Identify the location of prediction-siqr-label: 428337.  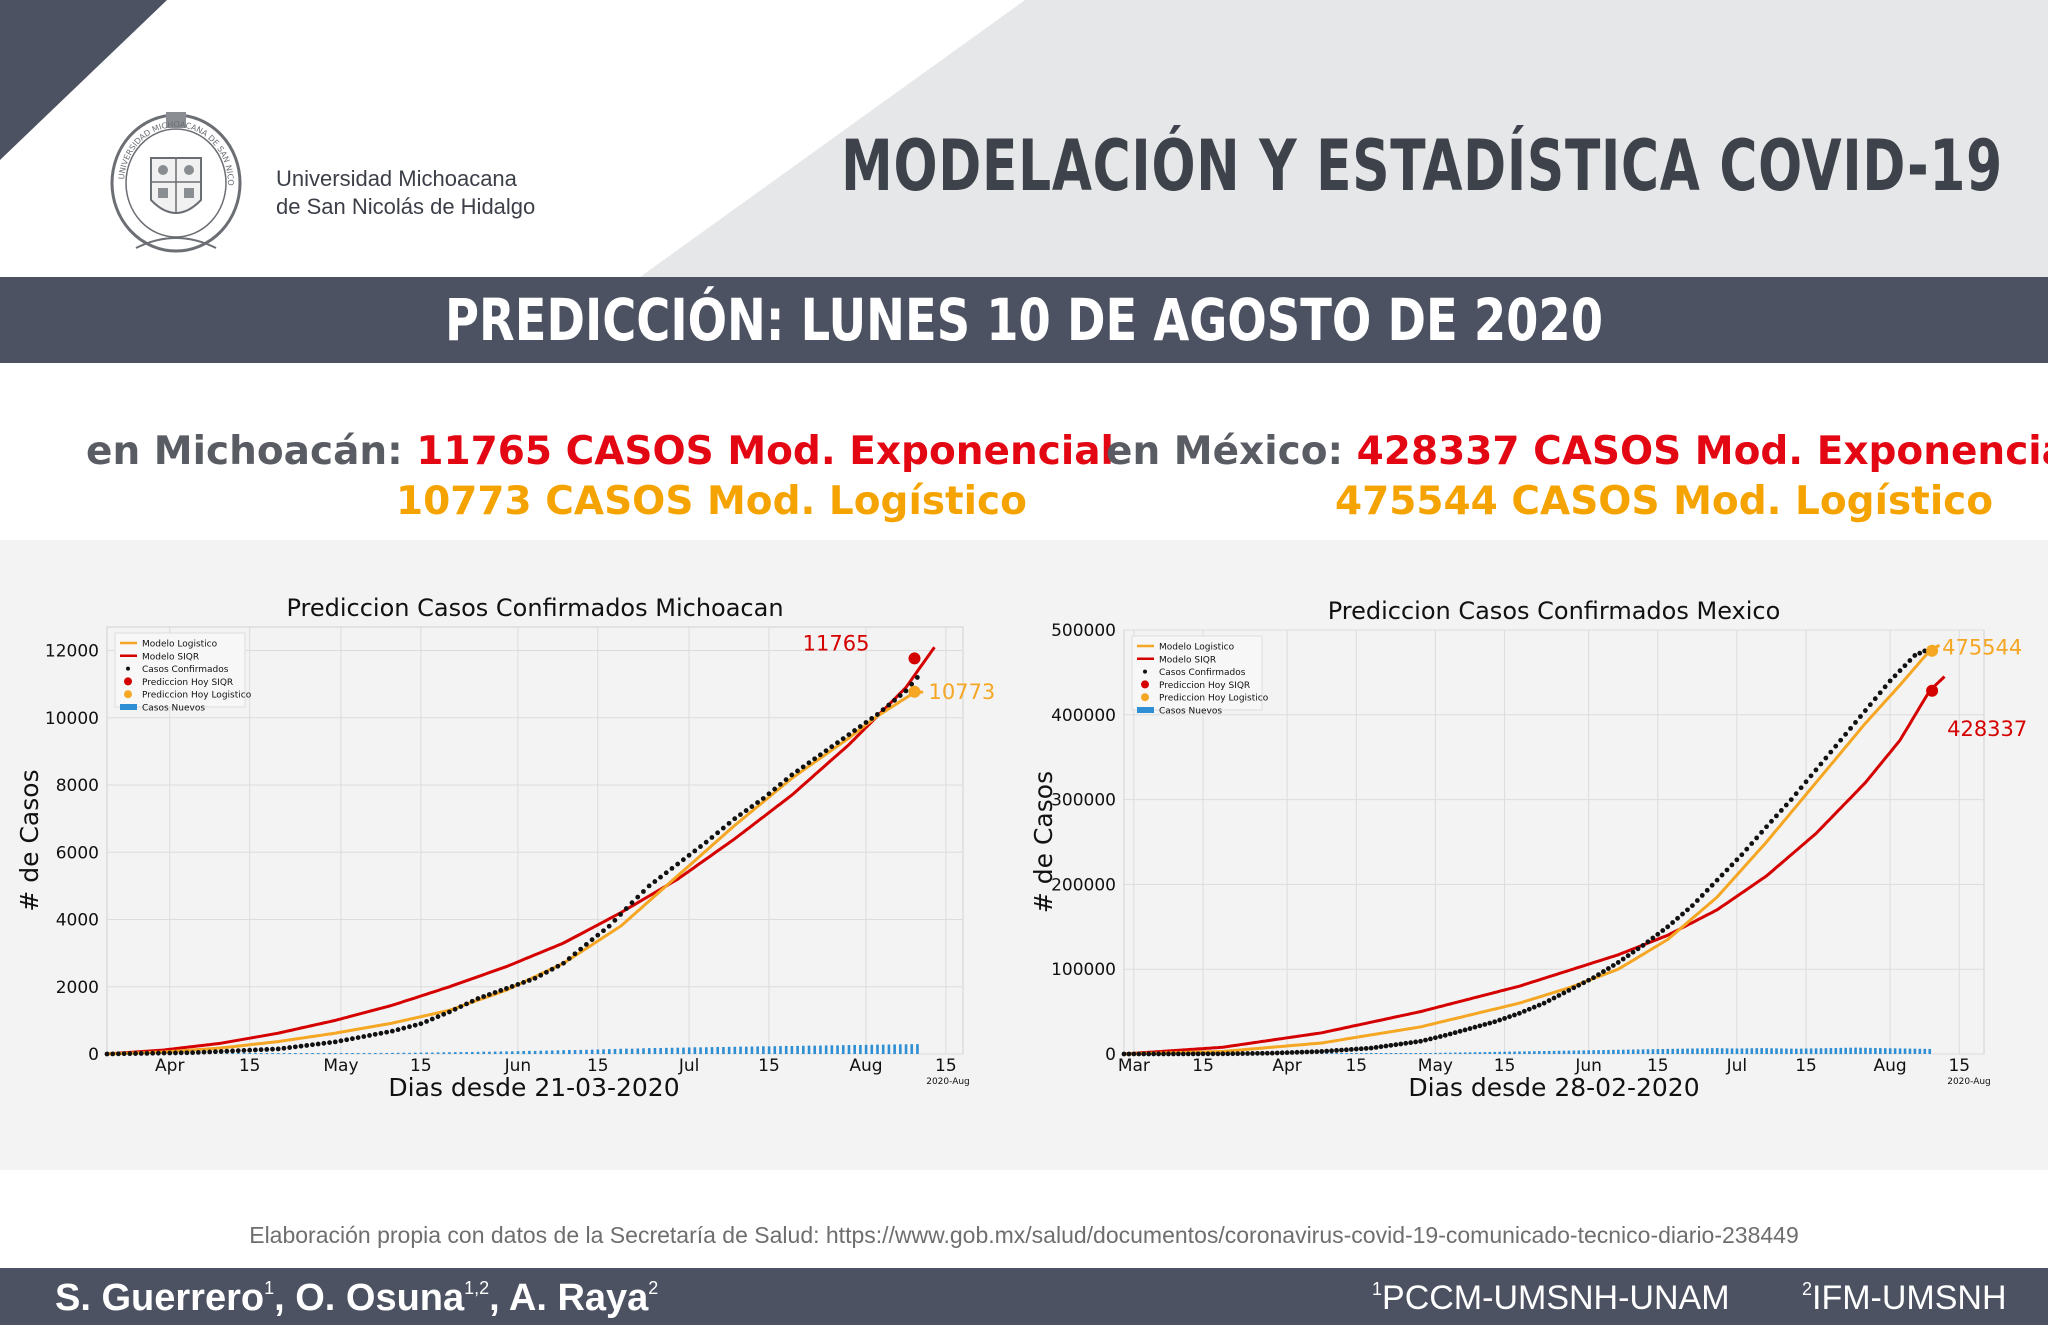
(1987, 729).